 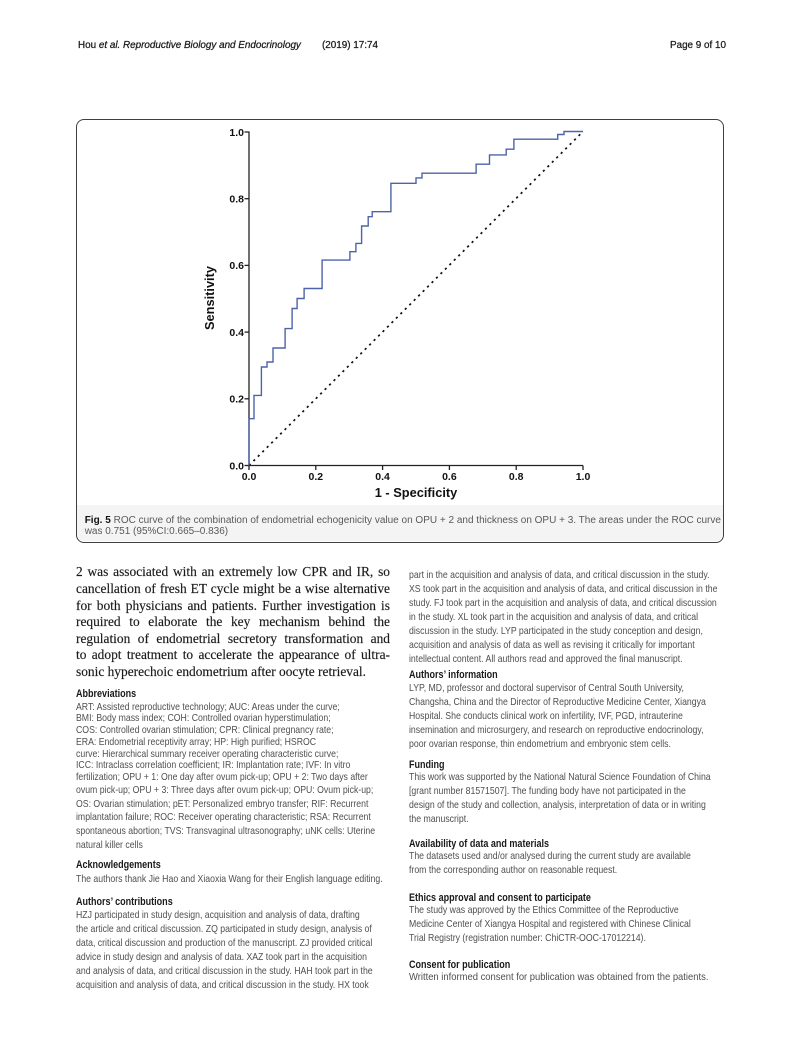 I want to click on svg-text: Sensitivity, so click(x=209, y=297).